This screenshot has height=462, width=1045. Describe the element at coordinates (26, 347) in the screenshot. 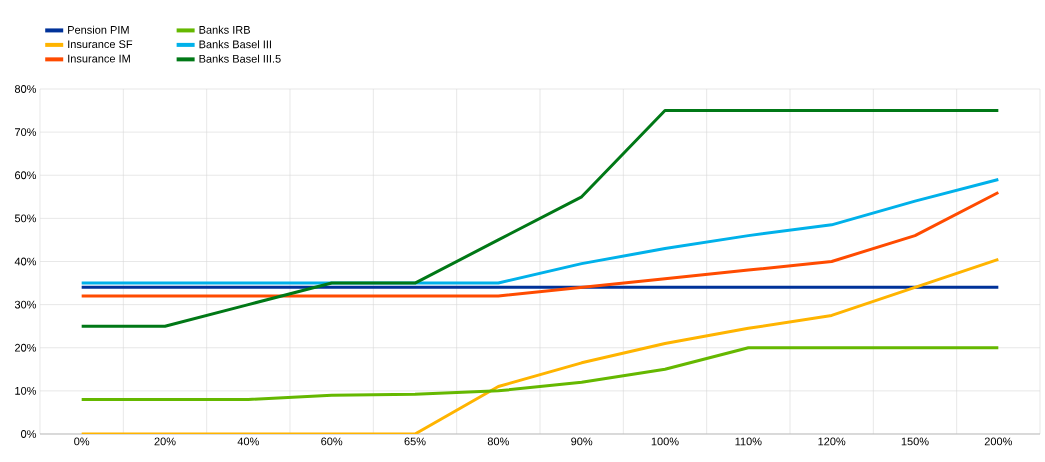

I see `y-tick-label: 20%` at that location.